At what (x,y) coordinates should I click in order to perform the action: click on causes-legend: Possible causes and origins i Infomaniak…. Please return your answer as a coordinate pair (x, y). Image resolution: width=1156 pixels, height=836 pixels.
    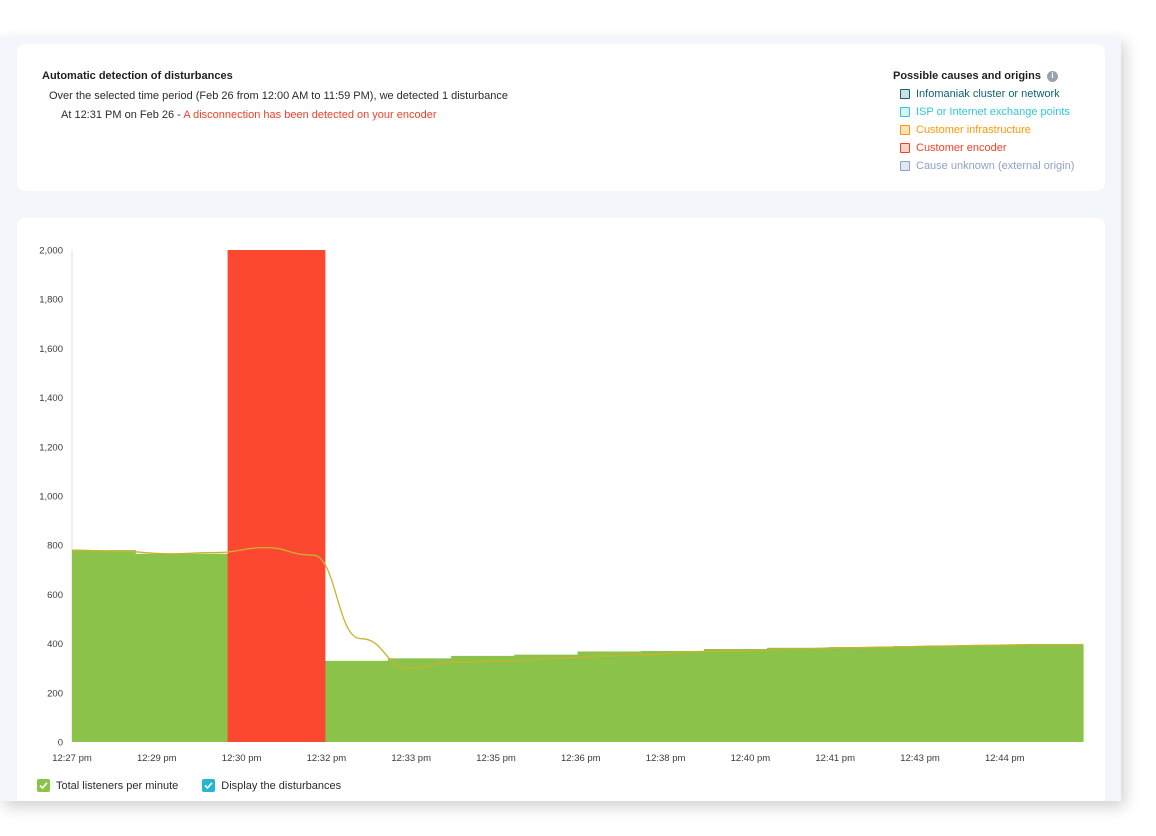
    Looking at the image, I should click on (983, 121).